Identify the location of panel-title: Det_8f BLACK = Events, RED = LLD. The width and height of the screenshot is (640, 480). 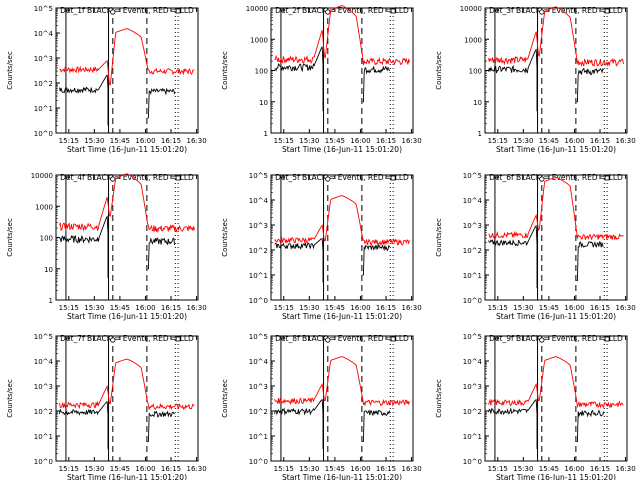
(342, 338).